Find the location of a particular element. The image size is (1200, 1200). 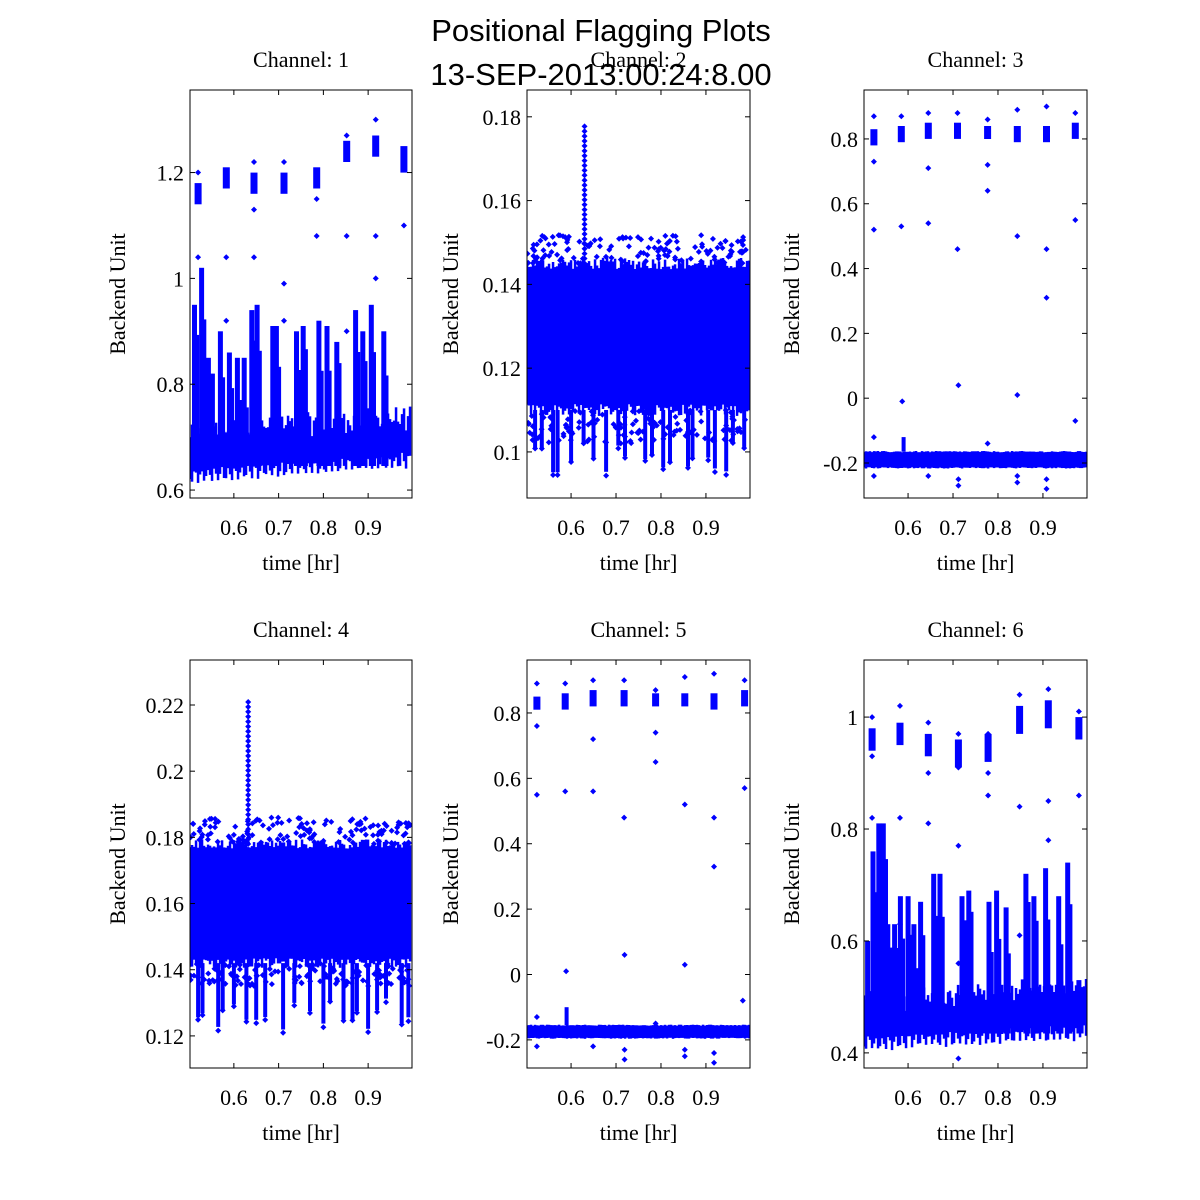

y-tick-label: 0.12 is located at coordinates (502, 368).